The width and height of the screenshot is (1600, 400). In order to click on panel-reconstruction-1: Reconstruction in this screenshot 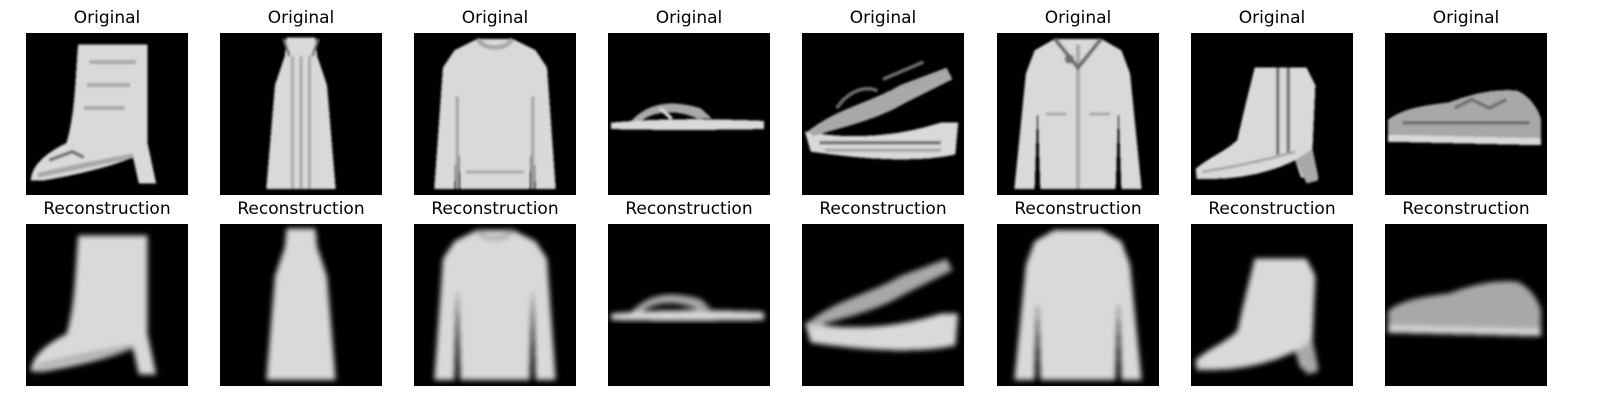, I will do `click(107, 290)`.